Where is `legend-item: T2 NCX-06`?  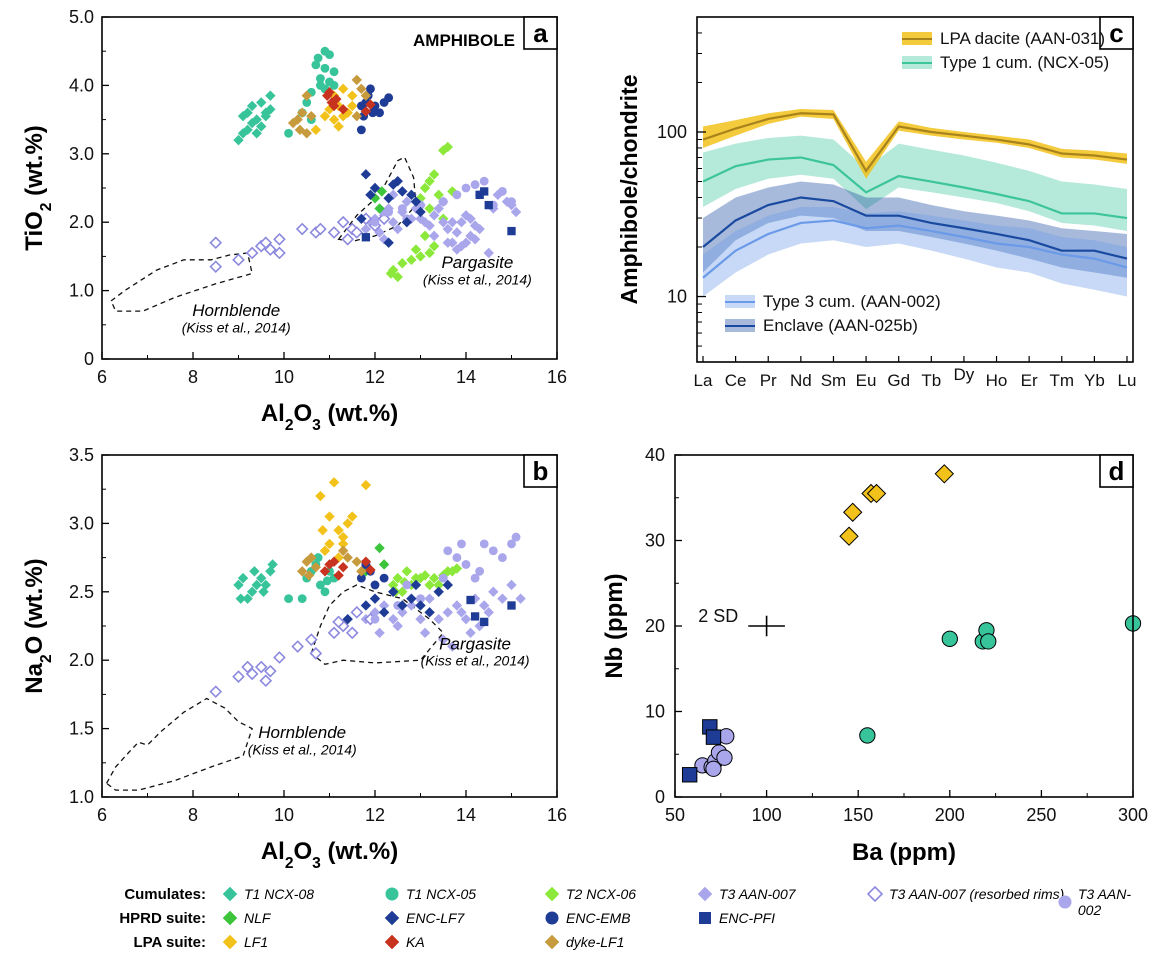
legend-item: T2 NCX-06 is located at coordinates (590, 894).